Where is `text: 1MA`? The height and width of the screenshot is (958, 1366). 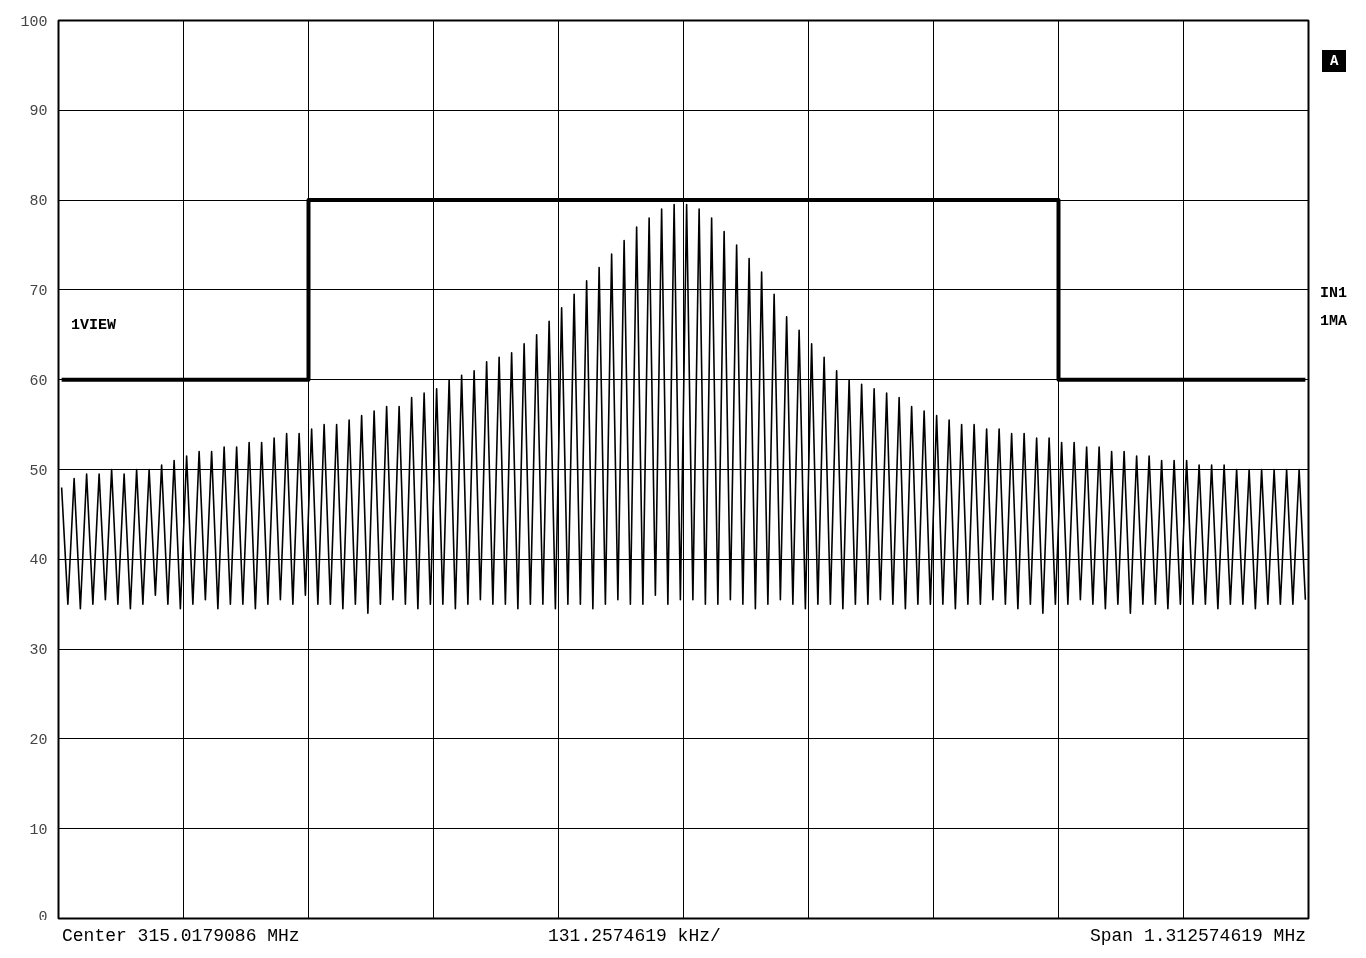 text: 1MA is located at coordinates (1334, 322).